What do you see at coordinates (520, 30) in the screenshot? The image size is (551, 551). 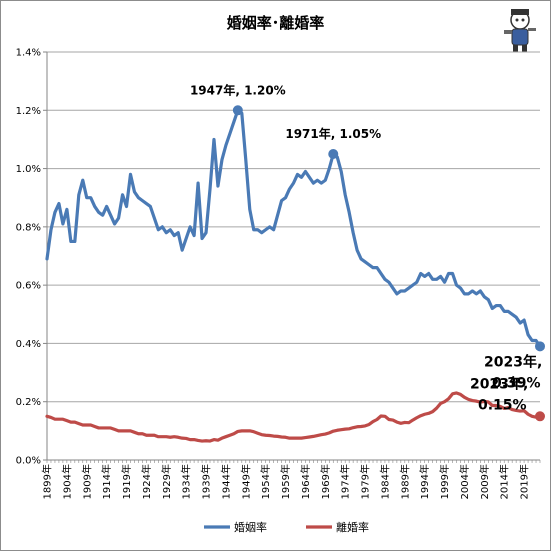 I see `mascot-logo` at bounding box center [520, 30].